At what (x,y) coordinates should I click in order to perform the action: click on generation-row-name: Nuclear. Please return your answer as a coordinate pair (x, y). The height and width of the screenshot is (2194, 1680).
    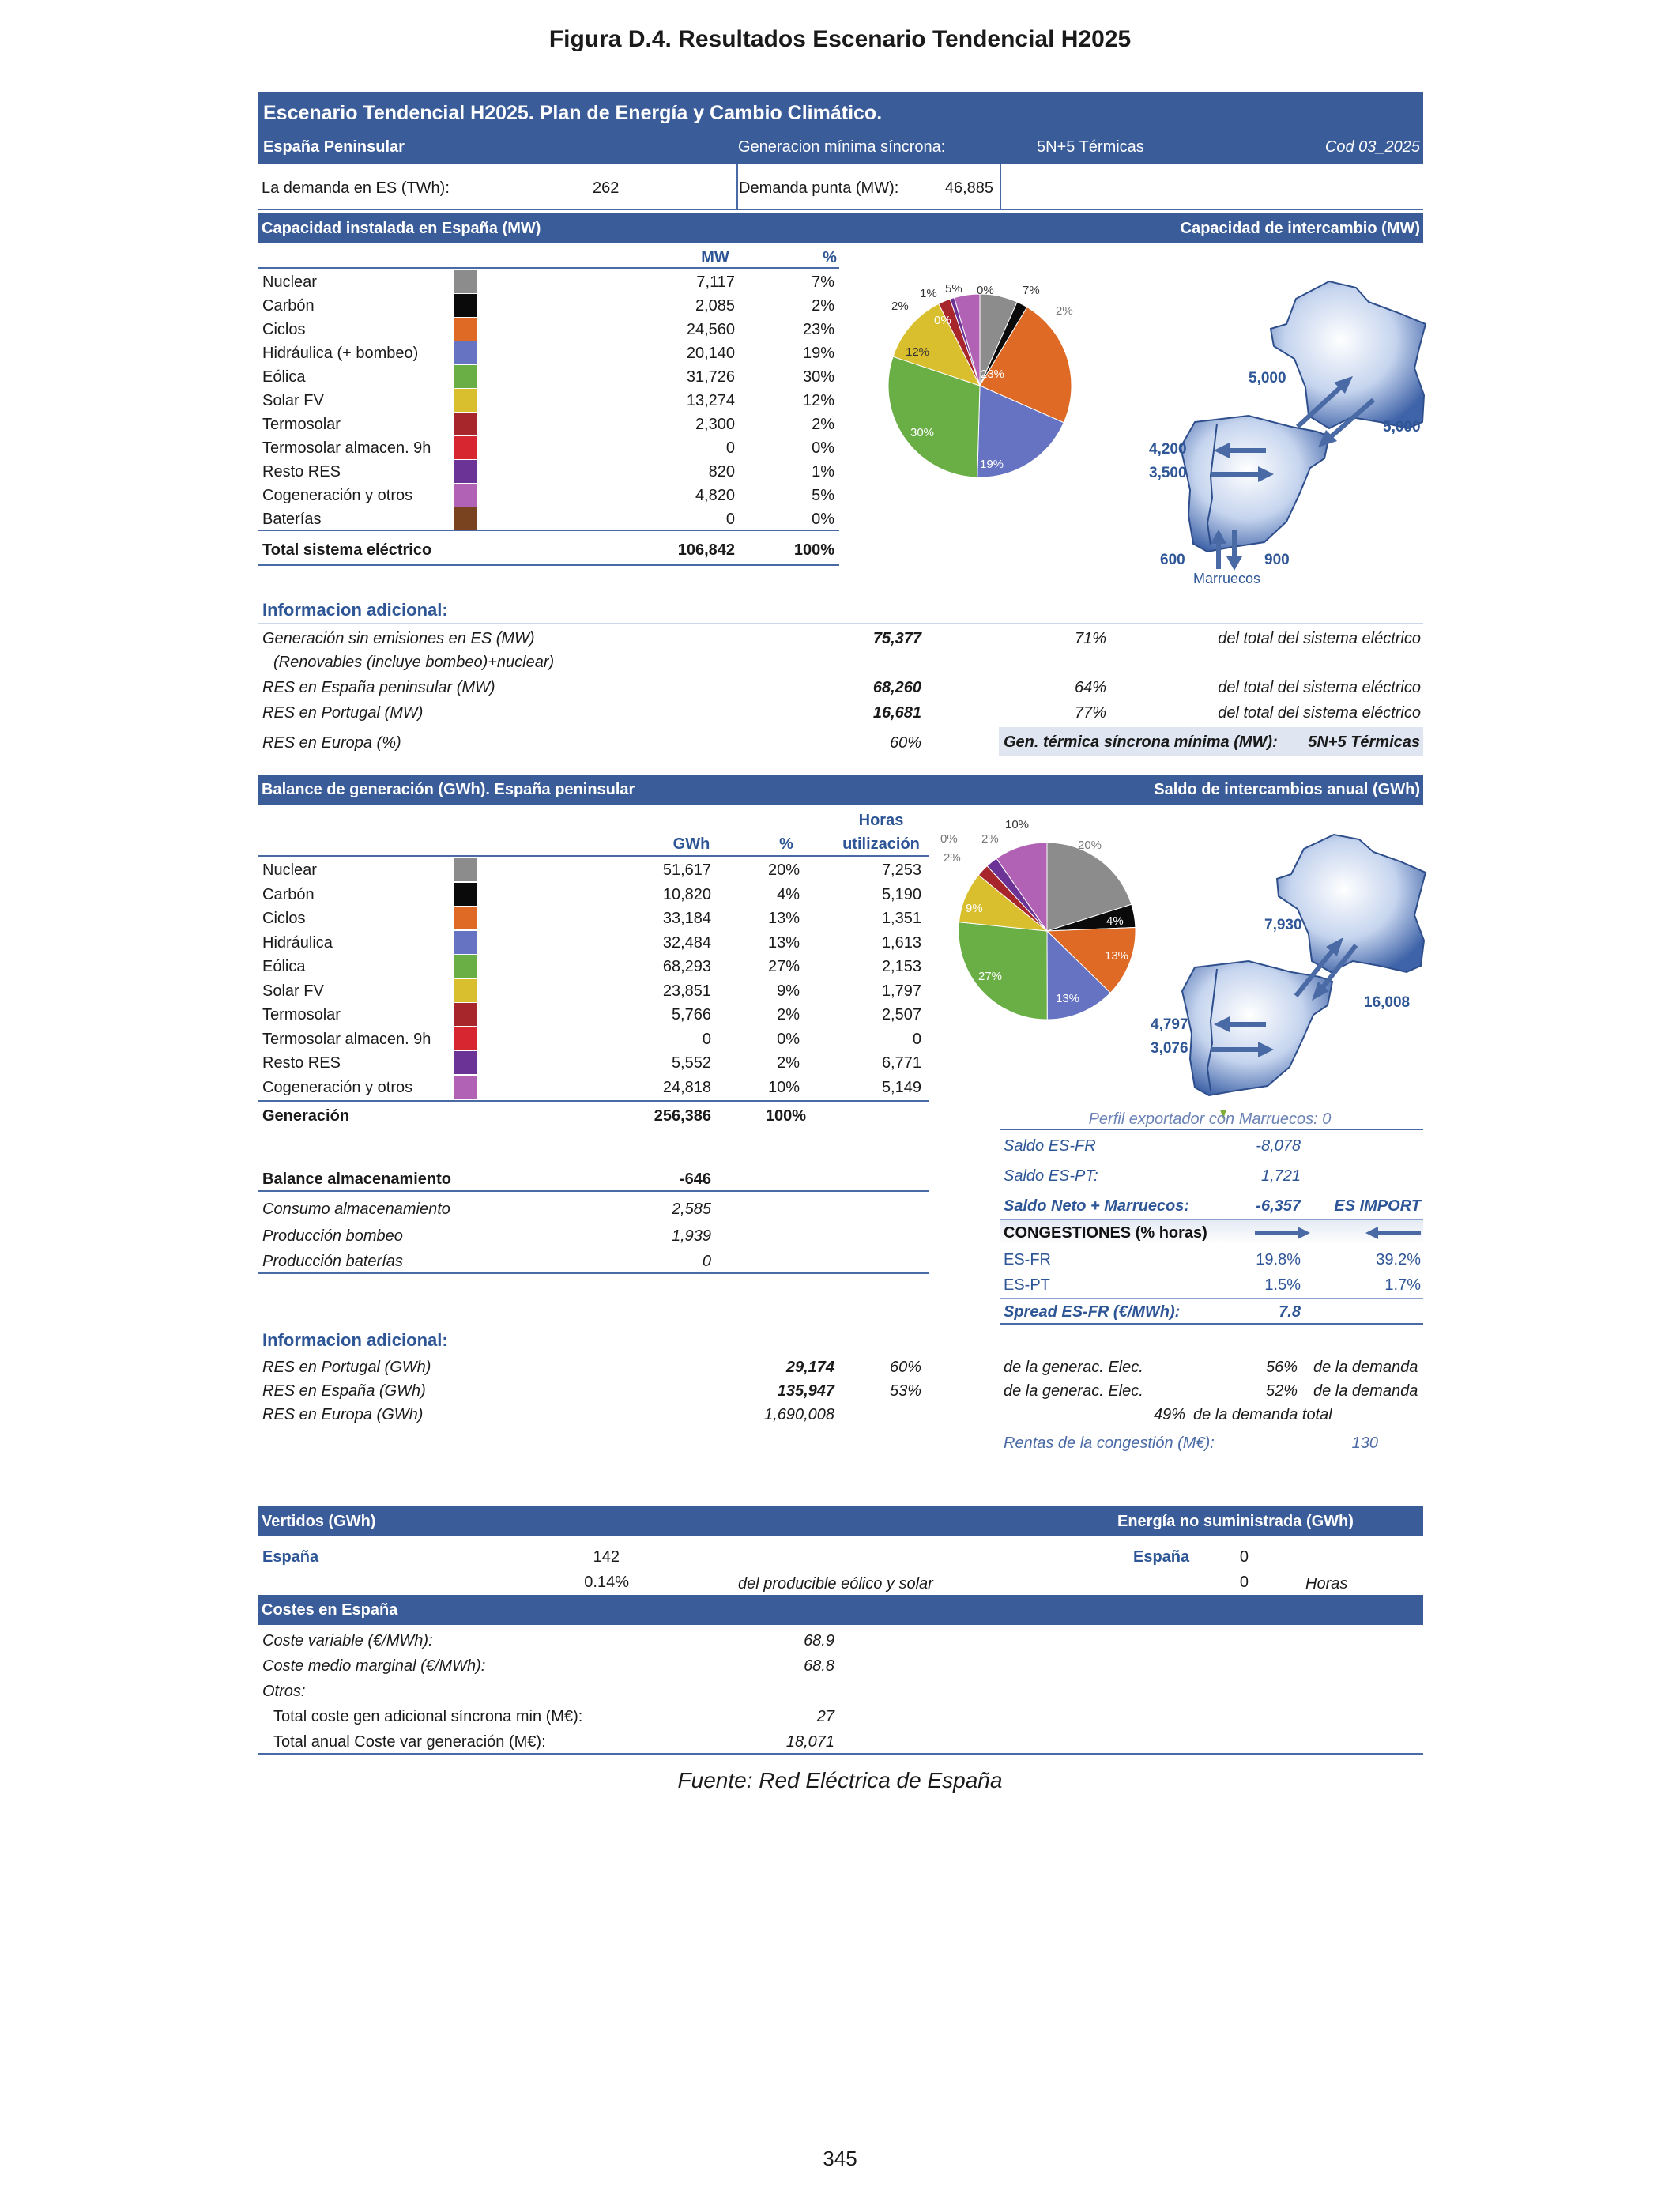
    Looking at the image, I should click on (289, 870).